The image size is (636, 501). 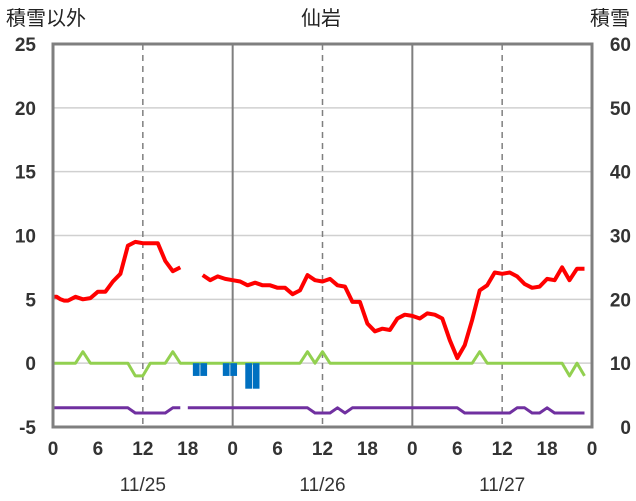 I want to click on date-label: 11/27, so click(x=502, y=485).